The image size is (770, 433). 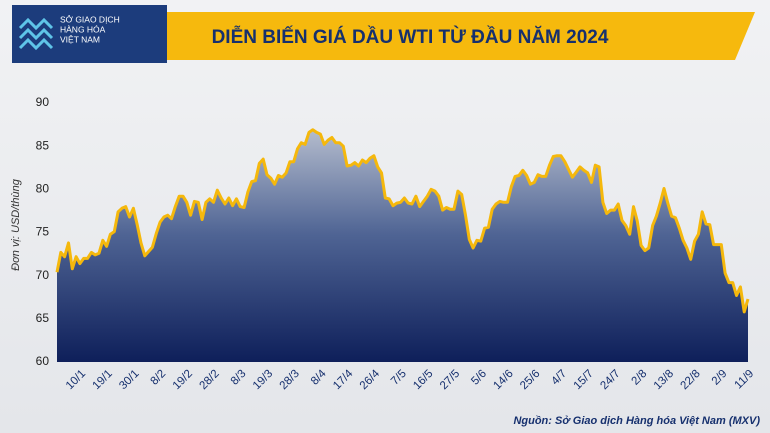 What do you see at coordinates (83, 29) in the screenshot?
I see `logo-text: HÀNG HÓA` at bounding box center [83, 29].